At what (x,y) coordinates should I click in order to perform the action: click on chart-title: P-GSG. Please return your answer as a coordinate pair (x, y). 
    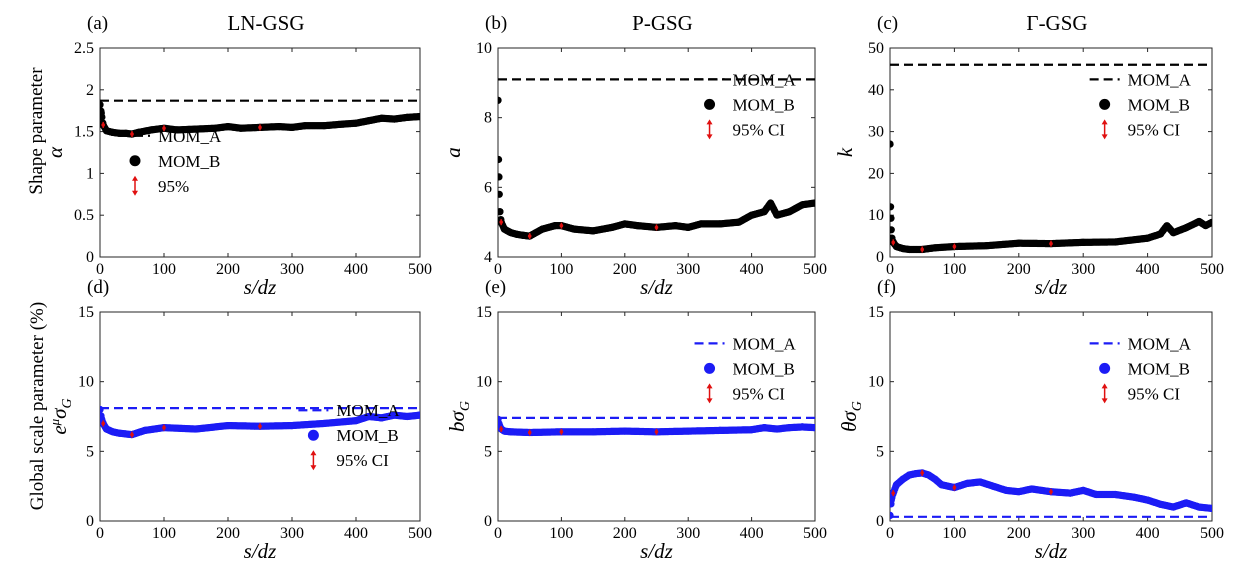
    Looking at the image, I should click on (662, 23).